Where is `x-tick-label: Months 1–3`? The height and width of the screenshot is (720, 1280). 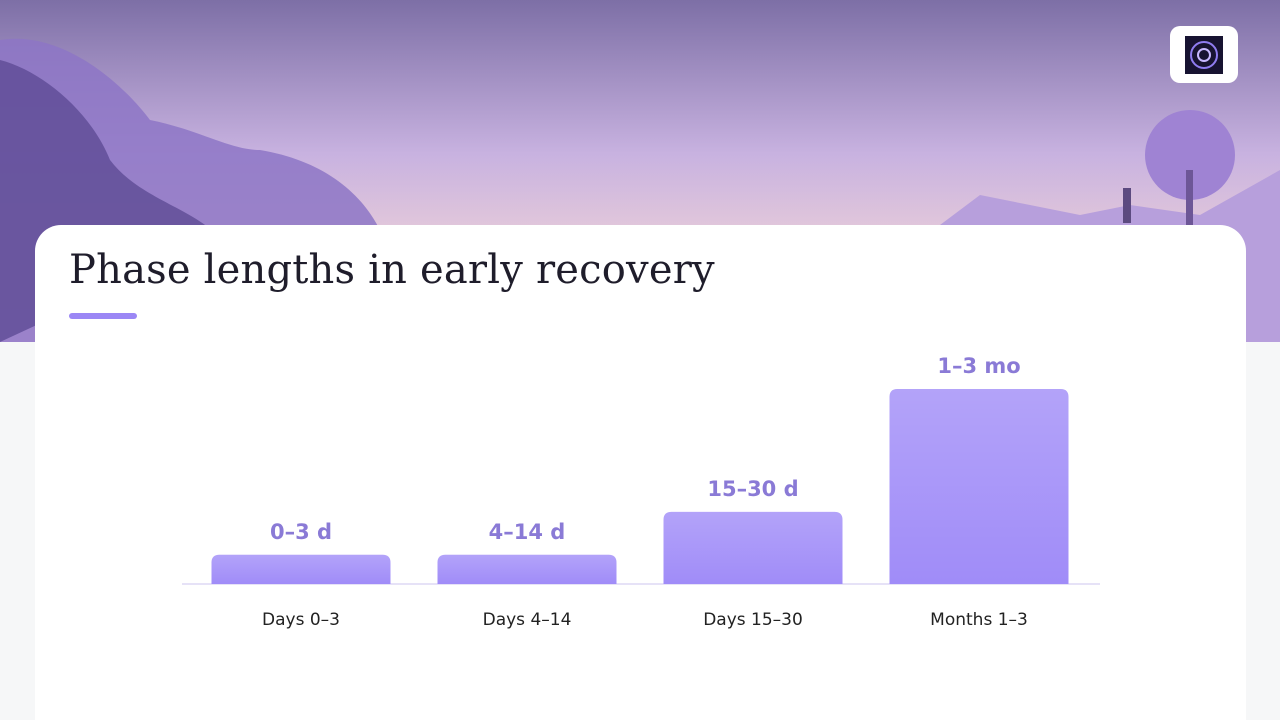
x-tick-label: Months 1–3 is located at coordinates (979, 620).